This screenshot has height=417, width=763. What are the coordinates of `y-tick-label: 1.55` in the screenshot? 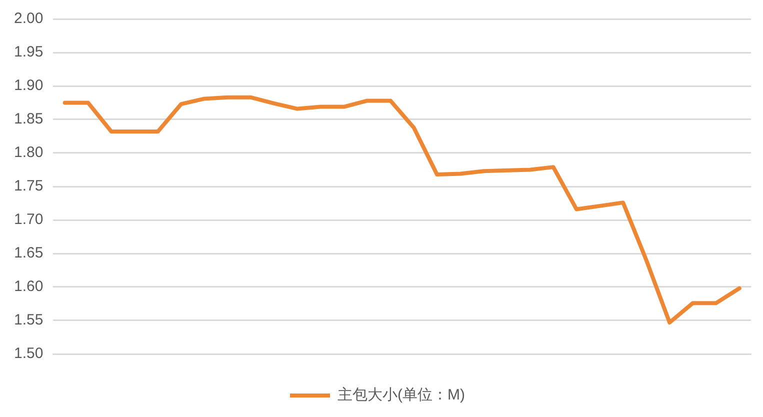 It's located at (29, 320).